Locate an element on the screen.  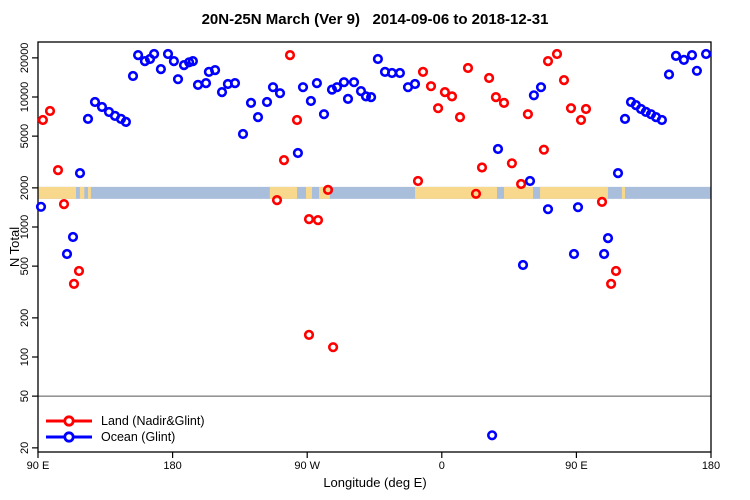
y-tick-label: 20000 is located at coordinates (25, 58).